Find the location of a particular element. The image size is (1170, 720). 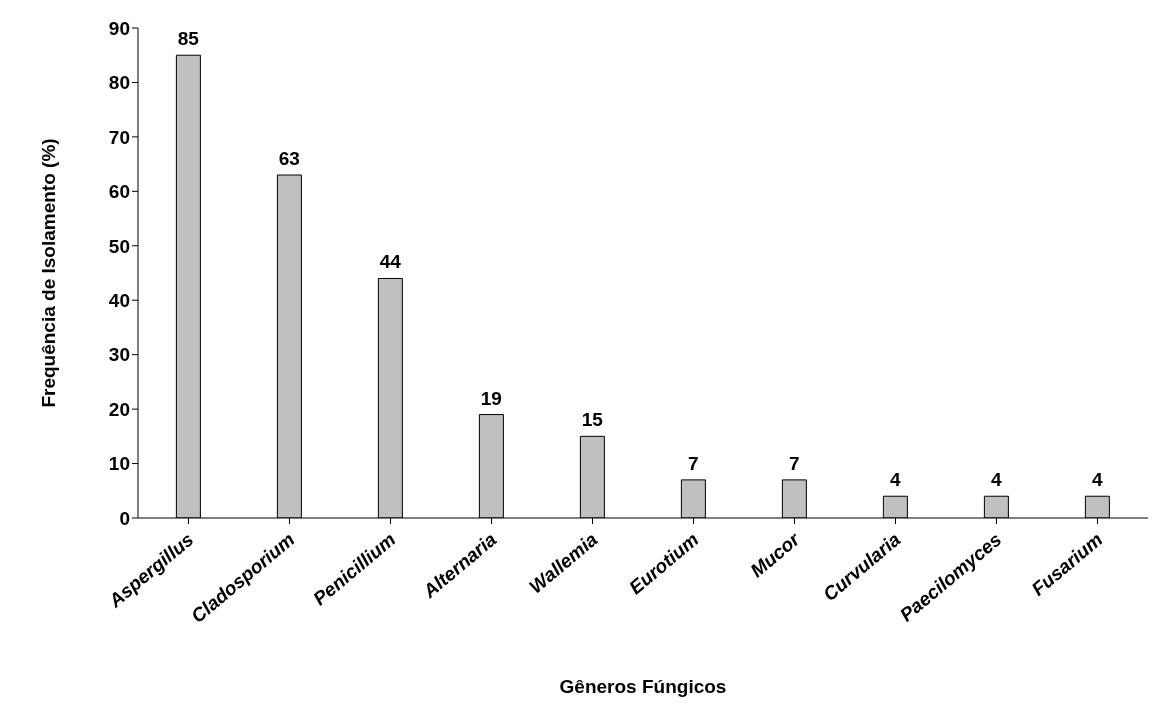

y-tick-label: 10 is located at coordinates (119, 464).